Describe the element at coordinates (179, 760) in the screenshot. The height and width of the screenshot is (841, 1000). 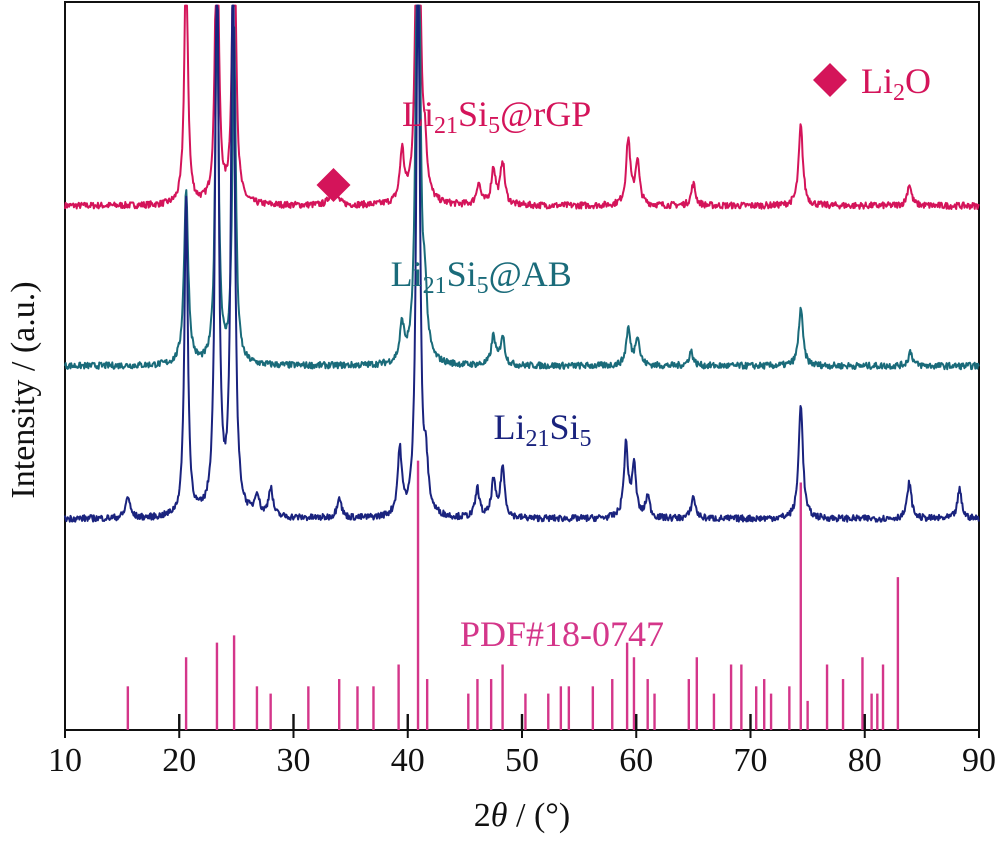
I see `x-tick-label: 20` at that location.